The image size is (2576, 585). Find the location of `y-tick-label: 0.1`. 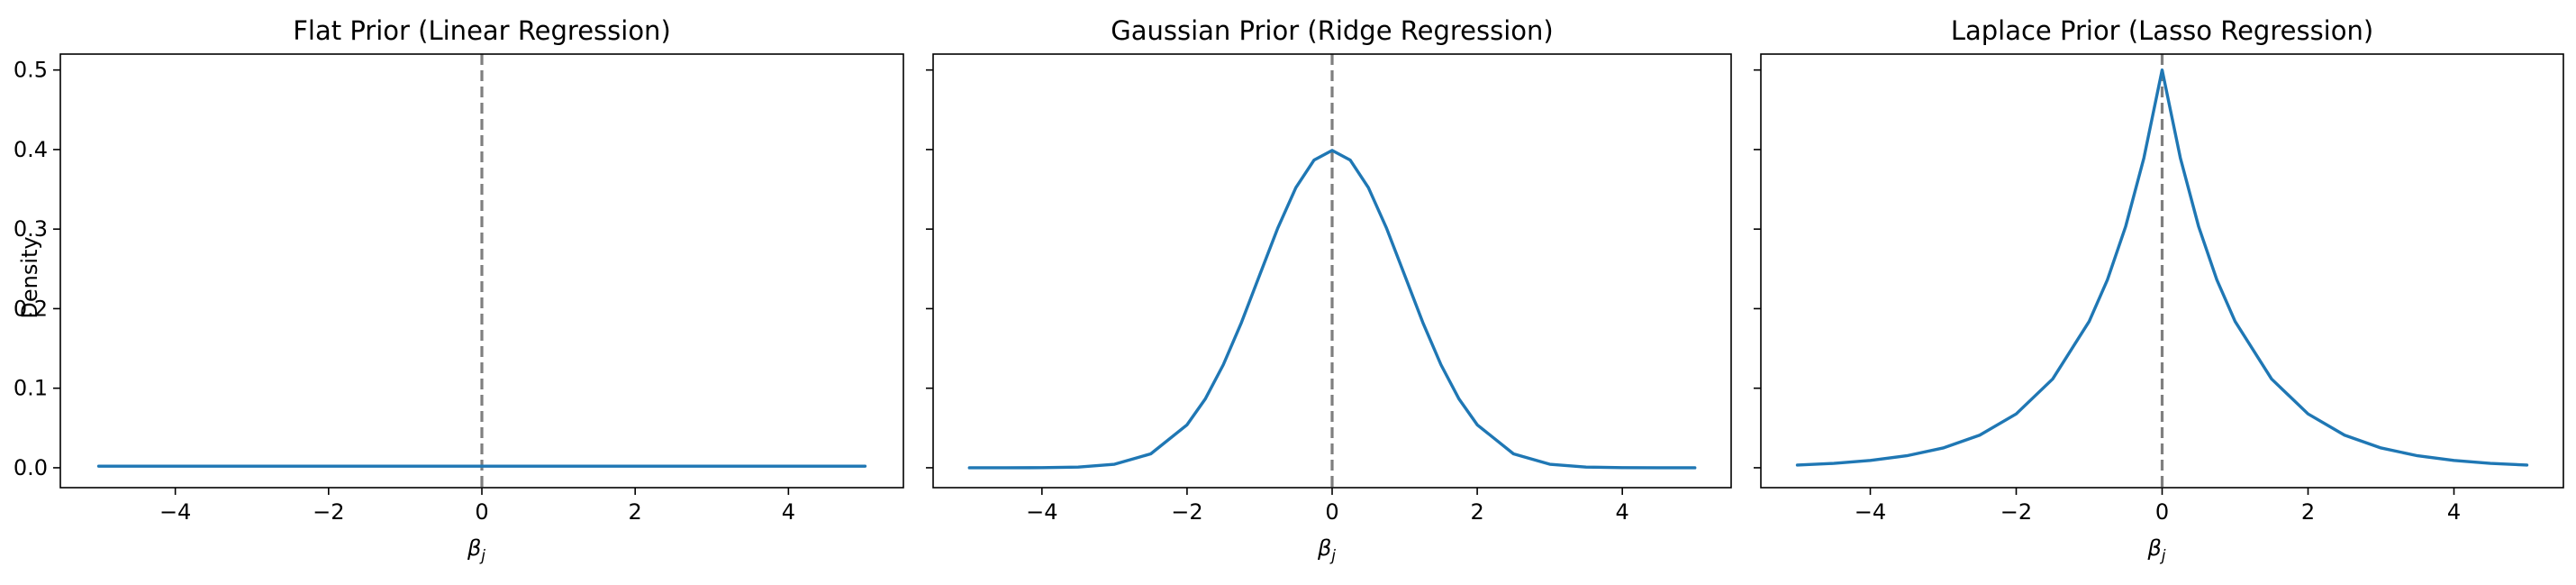

y-tick-label: 0.1 is located at coordinates (31, 388).